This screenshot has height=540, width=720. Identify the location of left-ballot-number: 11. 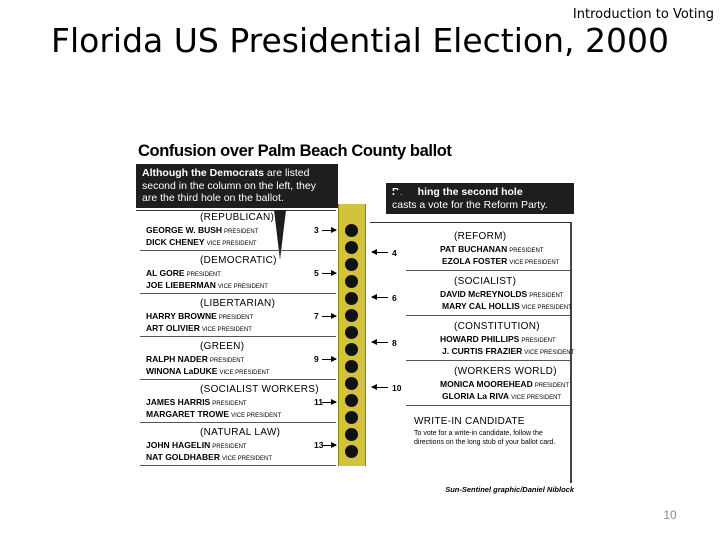
(318, 402).